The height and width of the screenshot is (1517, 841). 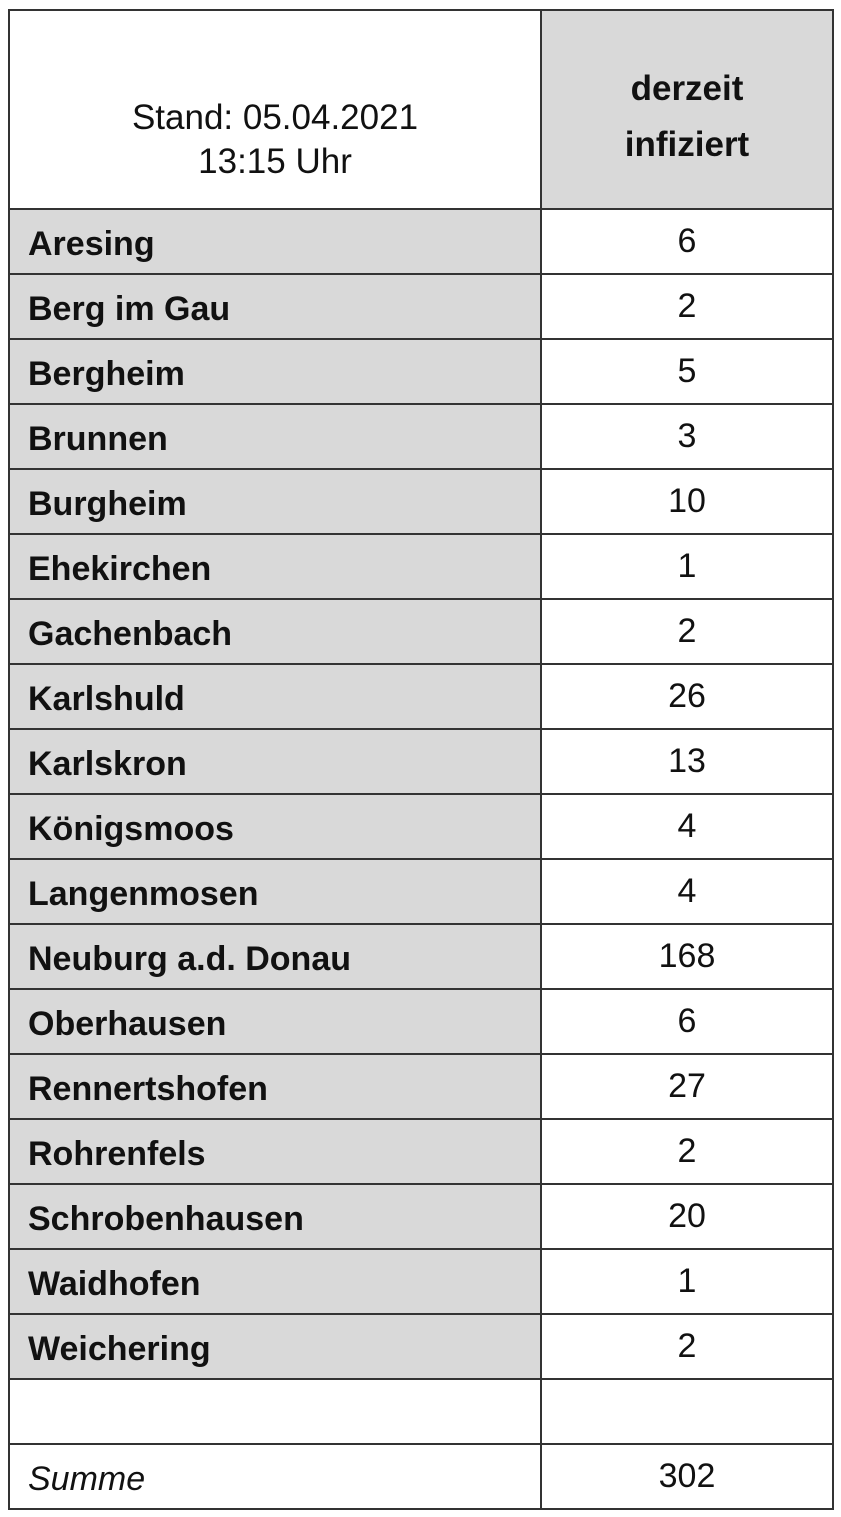 I want to click on stand-date: Stand: 05.04.2021, so click(x=275, y=117).